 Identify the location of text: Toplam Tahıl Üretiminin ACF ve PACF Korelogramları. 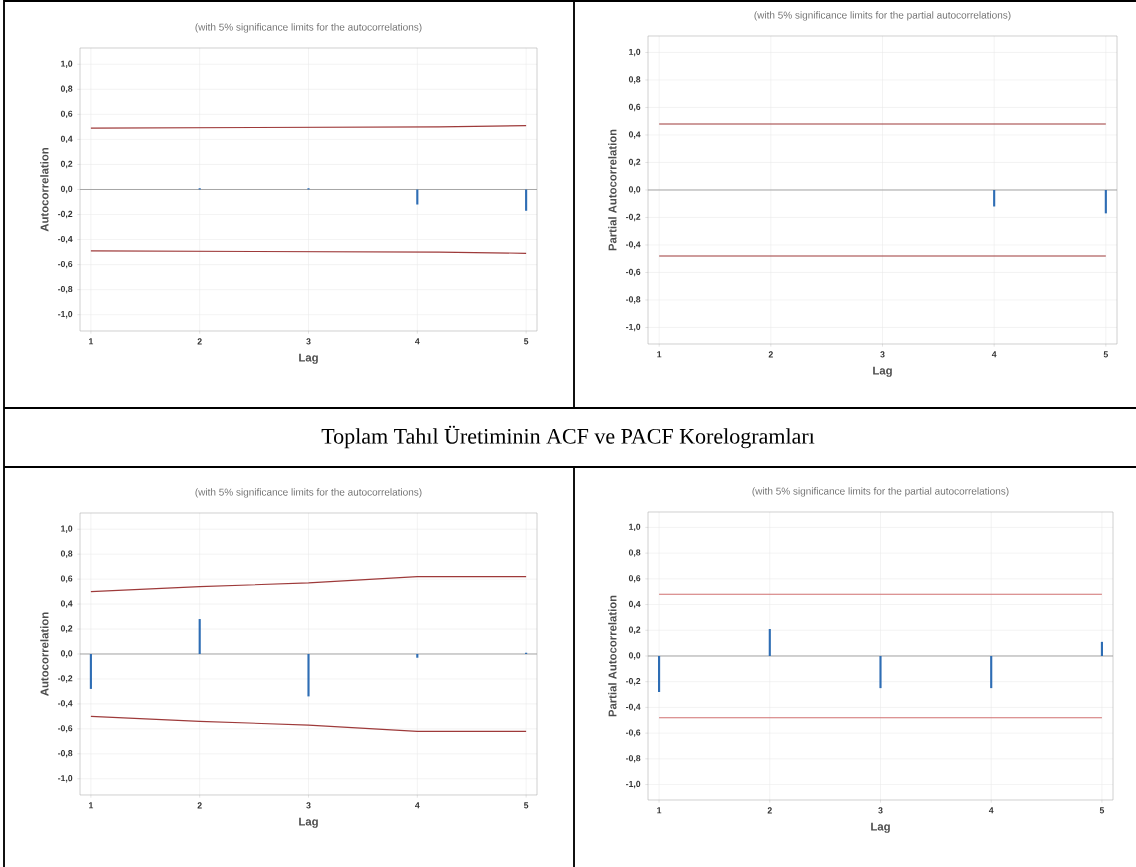
(568, 437).